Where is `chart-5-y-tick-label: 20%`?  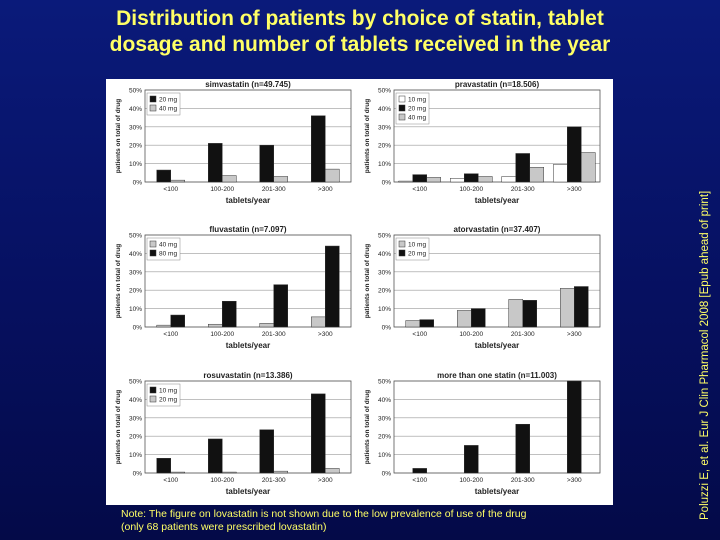 chart-5-y-tick-label: 20% is located at coordinates (135, 437).